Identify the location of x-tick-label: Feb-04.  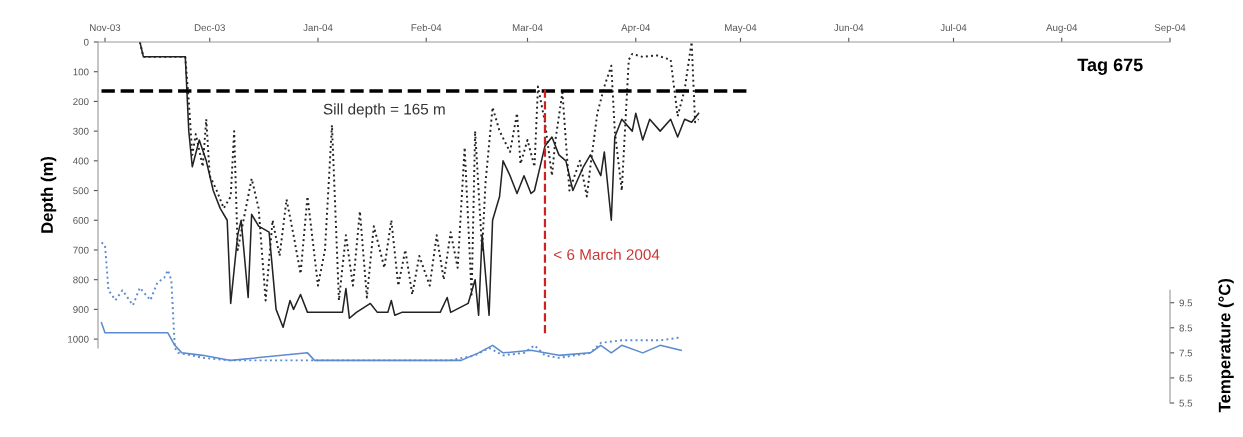
(426, 27).